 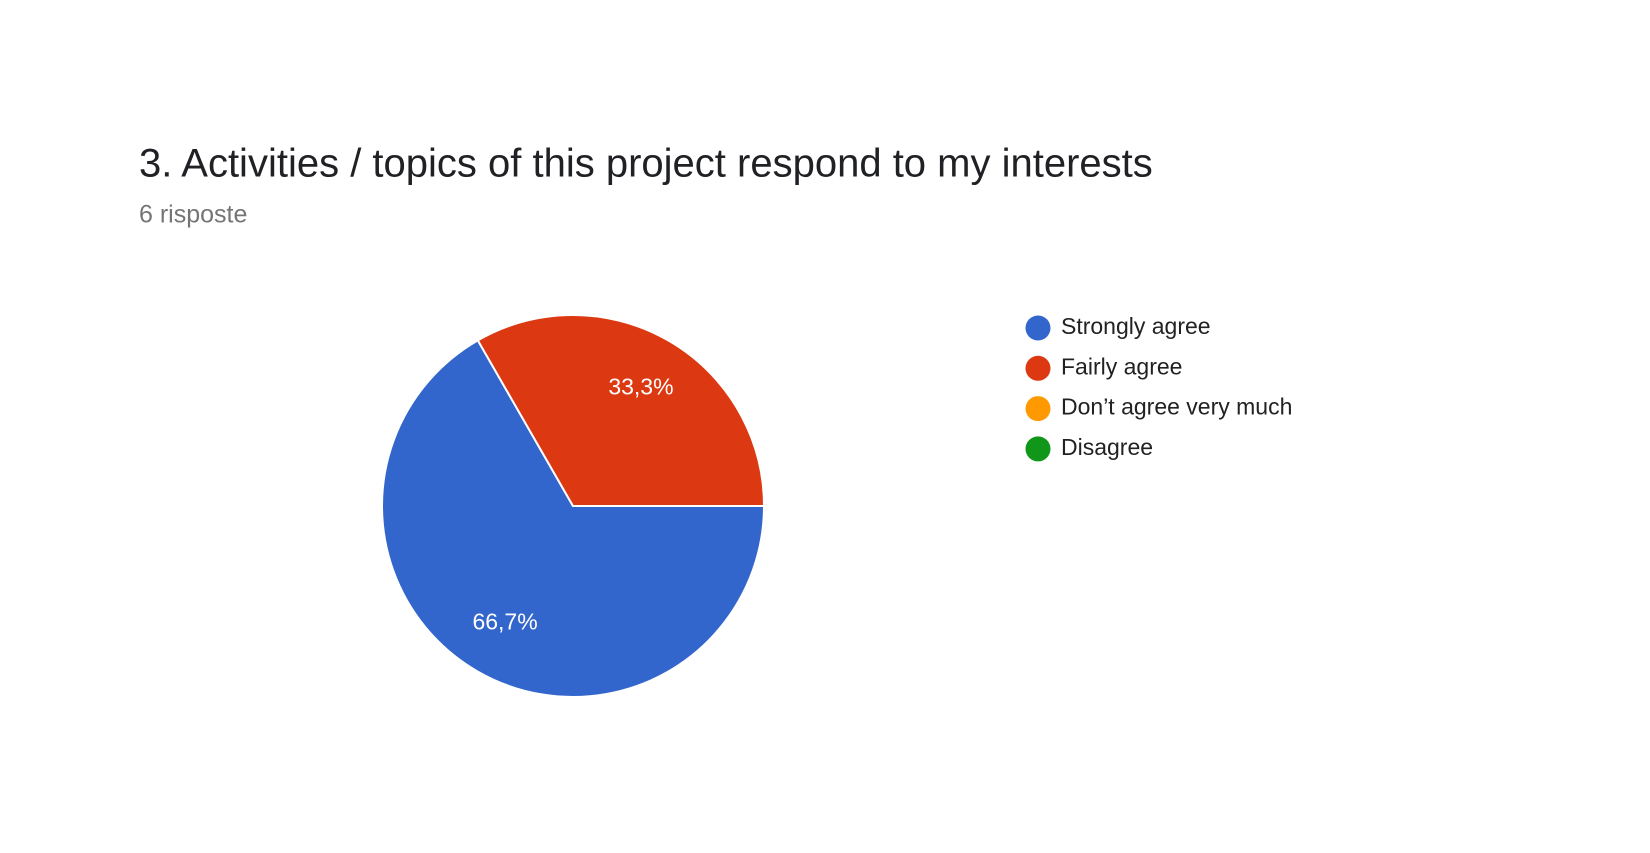 What do you see at coordinates (193, 215) in the screenshot?
I see `chart-subtitle: 6 risposte` at bounding box center [193, 215].